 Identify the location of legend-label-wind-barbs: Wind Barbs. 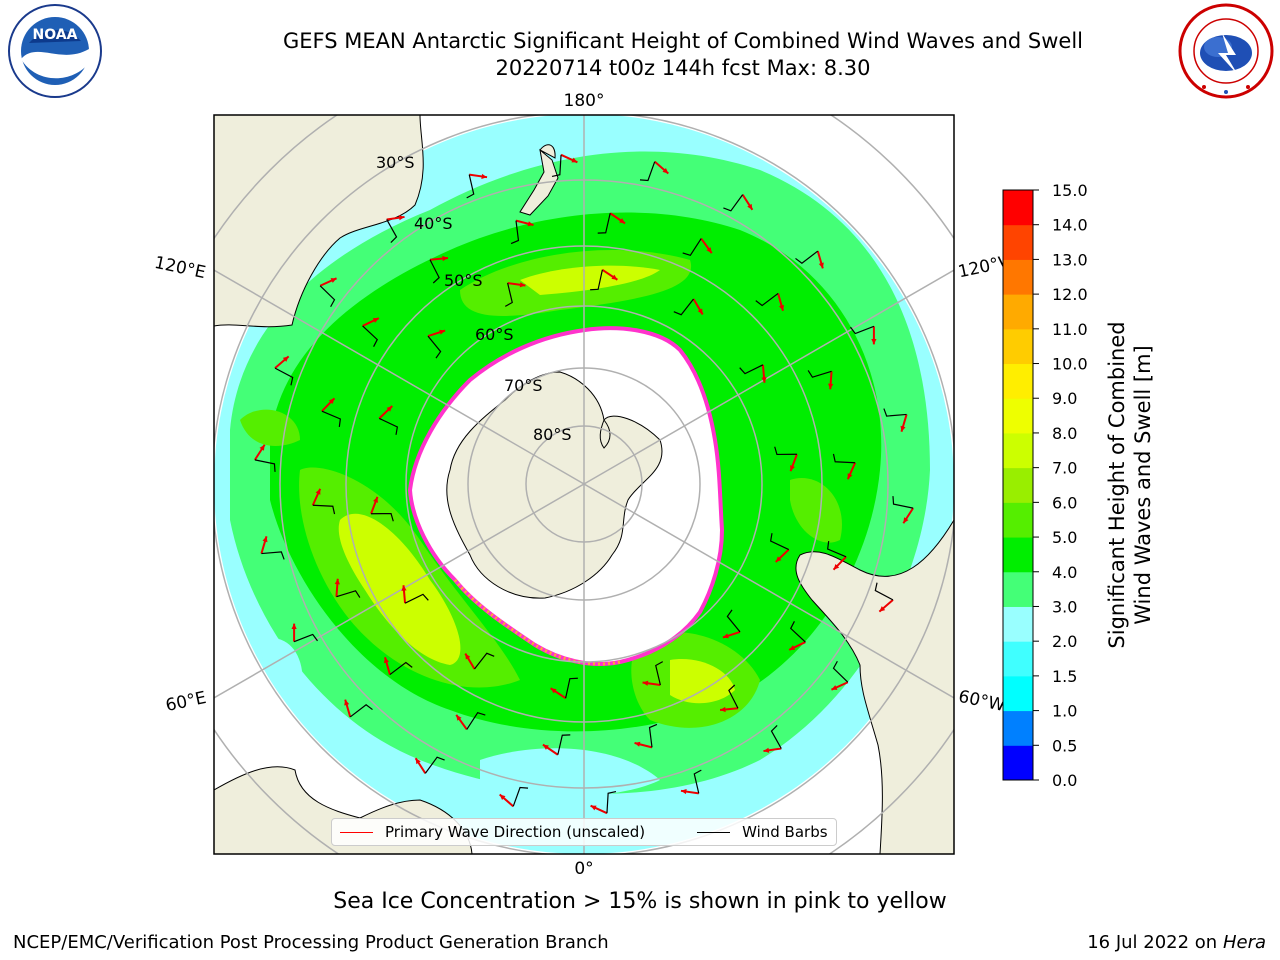
(785, 832).